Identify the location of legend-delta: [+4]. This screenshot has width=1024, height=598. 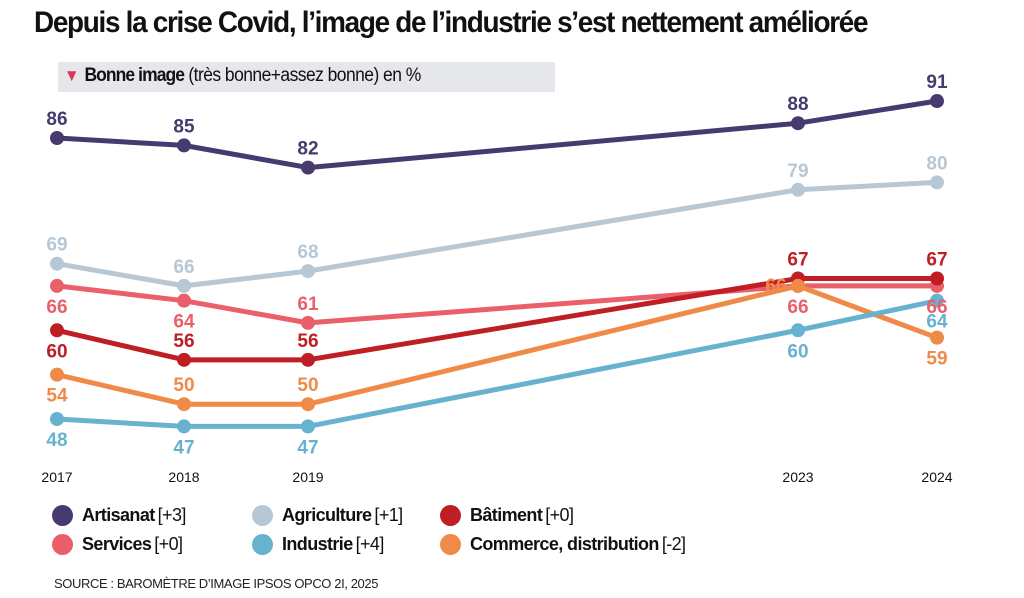
(370, 544).